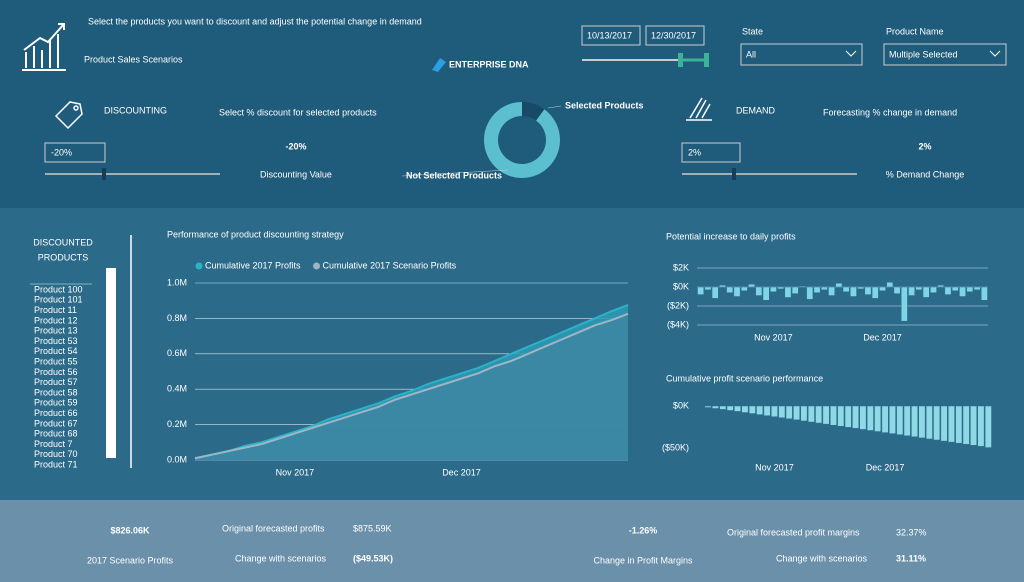  Describe the element at coordinates (110, 449) in the screenshot. I see `scroll-down: ˅` at that location.